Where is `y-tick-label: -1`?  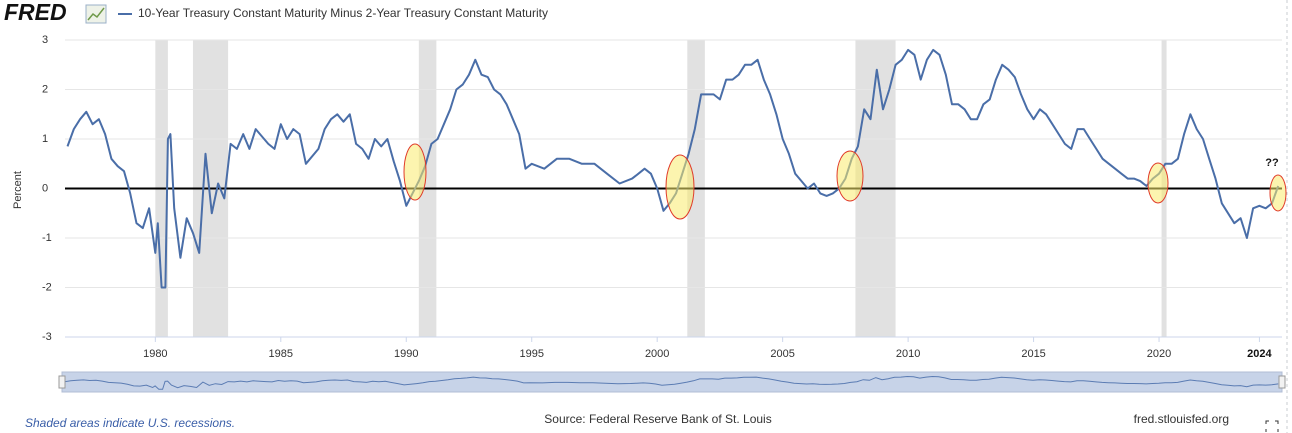
y-tick-label: -1 is located at coordinates (47, 238).